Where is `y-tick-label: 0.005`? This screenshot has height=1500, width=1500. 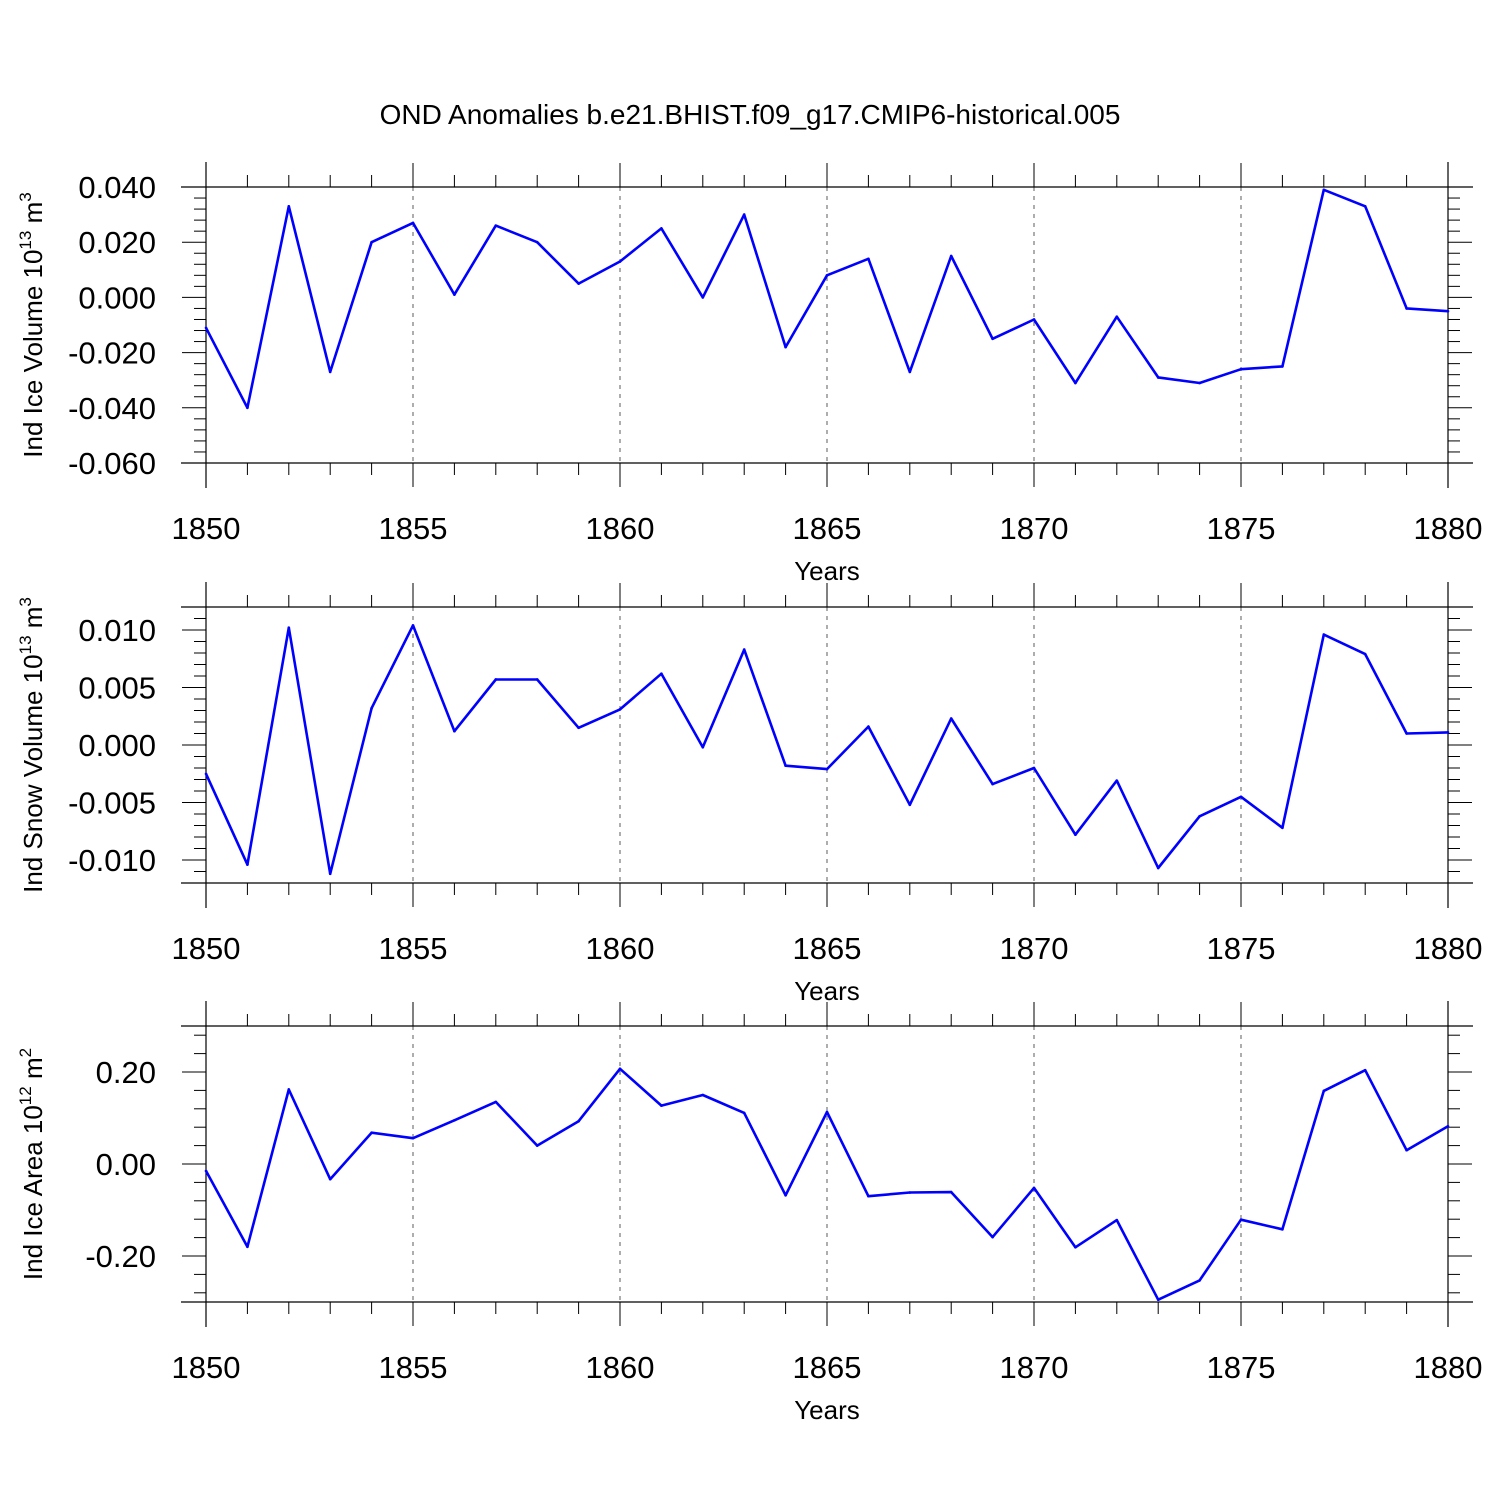
y-tick-label: 0.005 is located at coordinates (117, 688).